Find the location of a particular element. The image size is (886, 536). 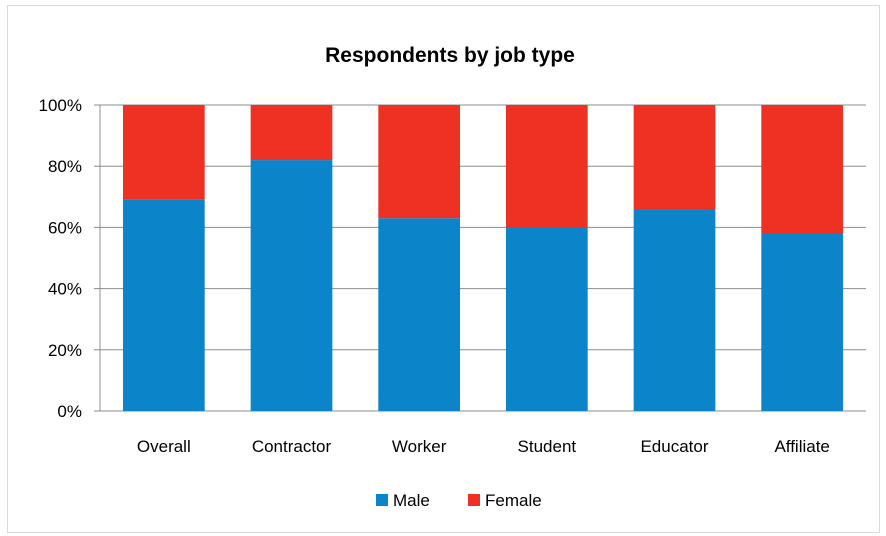

bar-female-overall is located at coordinates (163, 152).